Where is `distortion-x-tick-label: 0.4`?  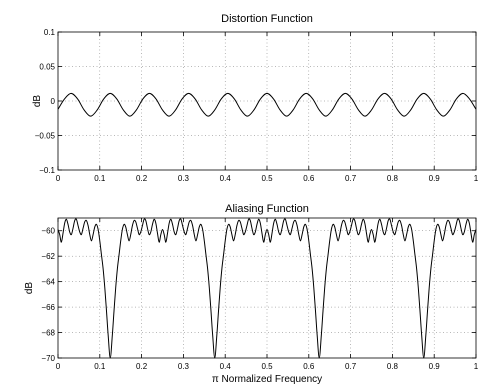 distortion-x-tick-label: 0.4 is located at coordinates (226, 178).